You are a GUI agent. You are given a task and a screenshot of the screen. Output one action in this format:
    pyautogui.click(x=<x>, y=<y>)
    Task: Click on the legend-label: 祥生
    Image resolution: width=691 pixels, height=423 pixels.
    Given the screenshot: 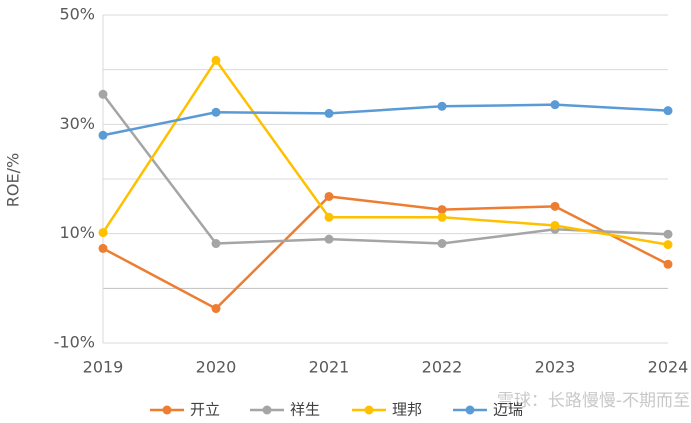 What is the action you would take?
    pyautogui.click(x=305, y=410)
    